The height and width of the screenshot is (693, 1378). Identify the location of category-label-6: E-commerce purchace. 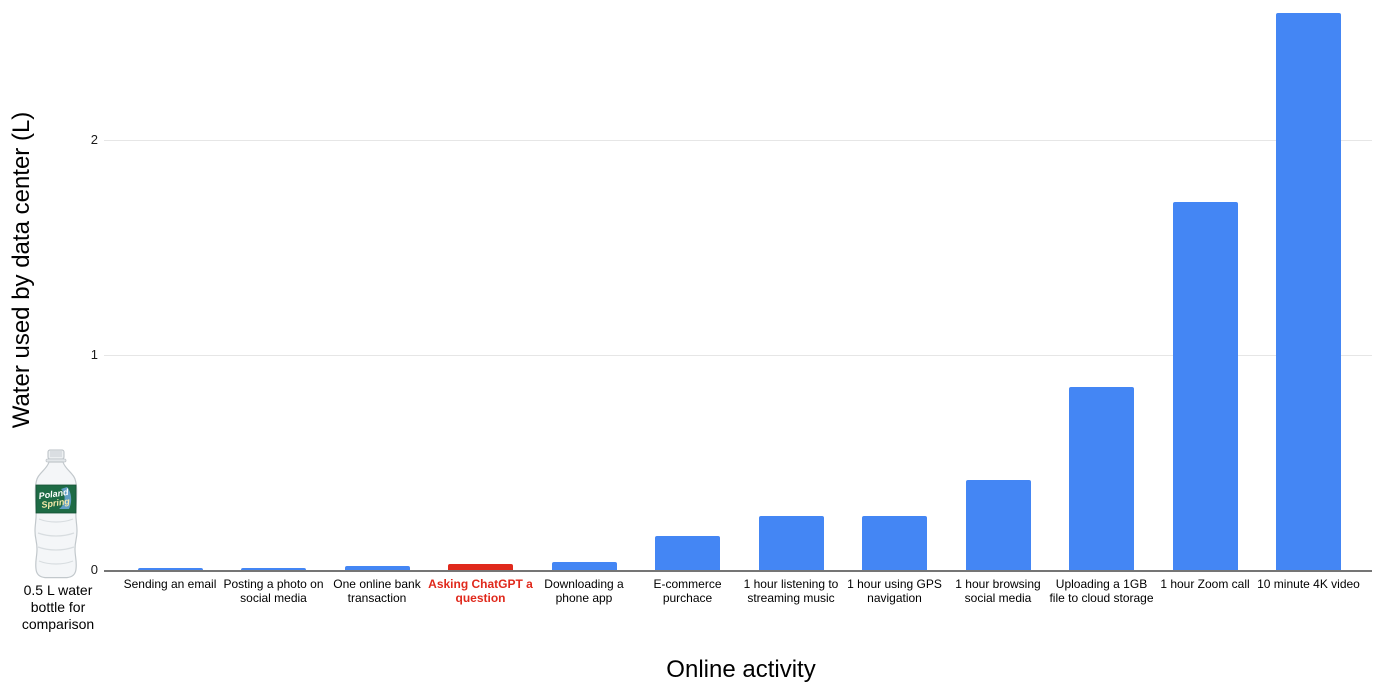
(687, 591).